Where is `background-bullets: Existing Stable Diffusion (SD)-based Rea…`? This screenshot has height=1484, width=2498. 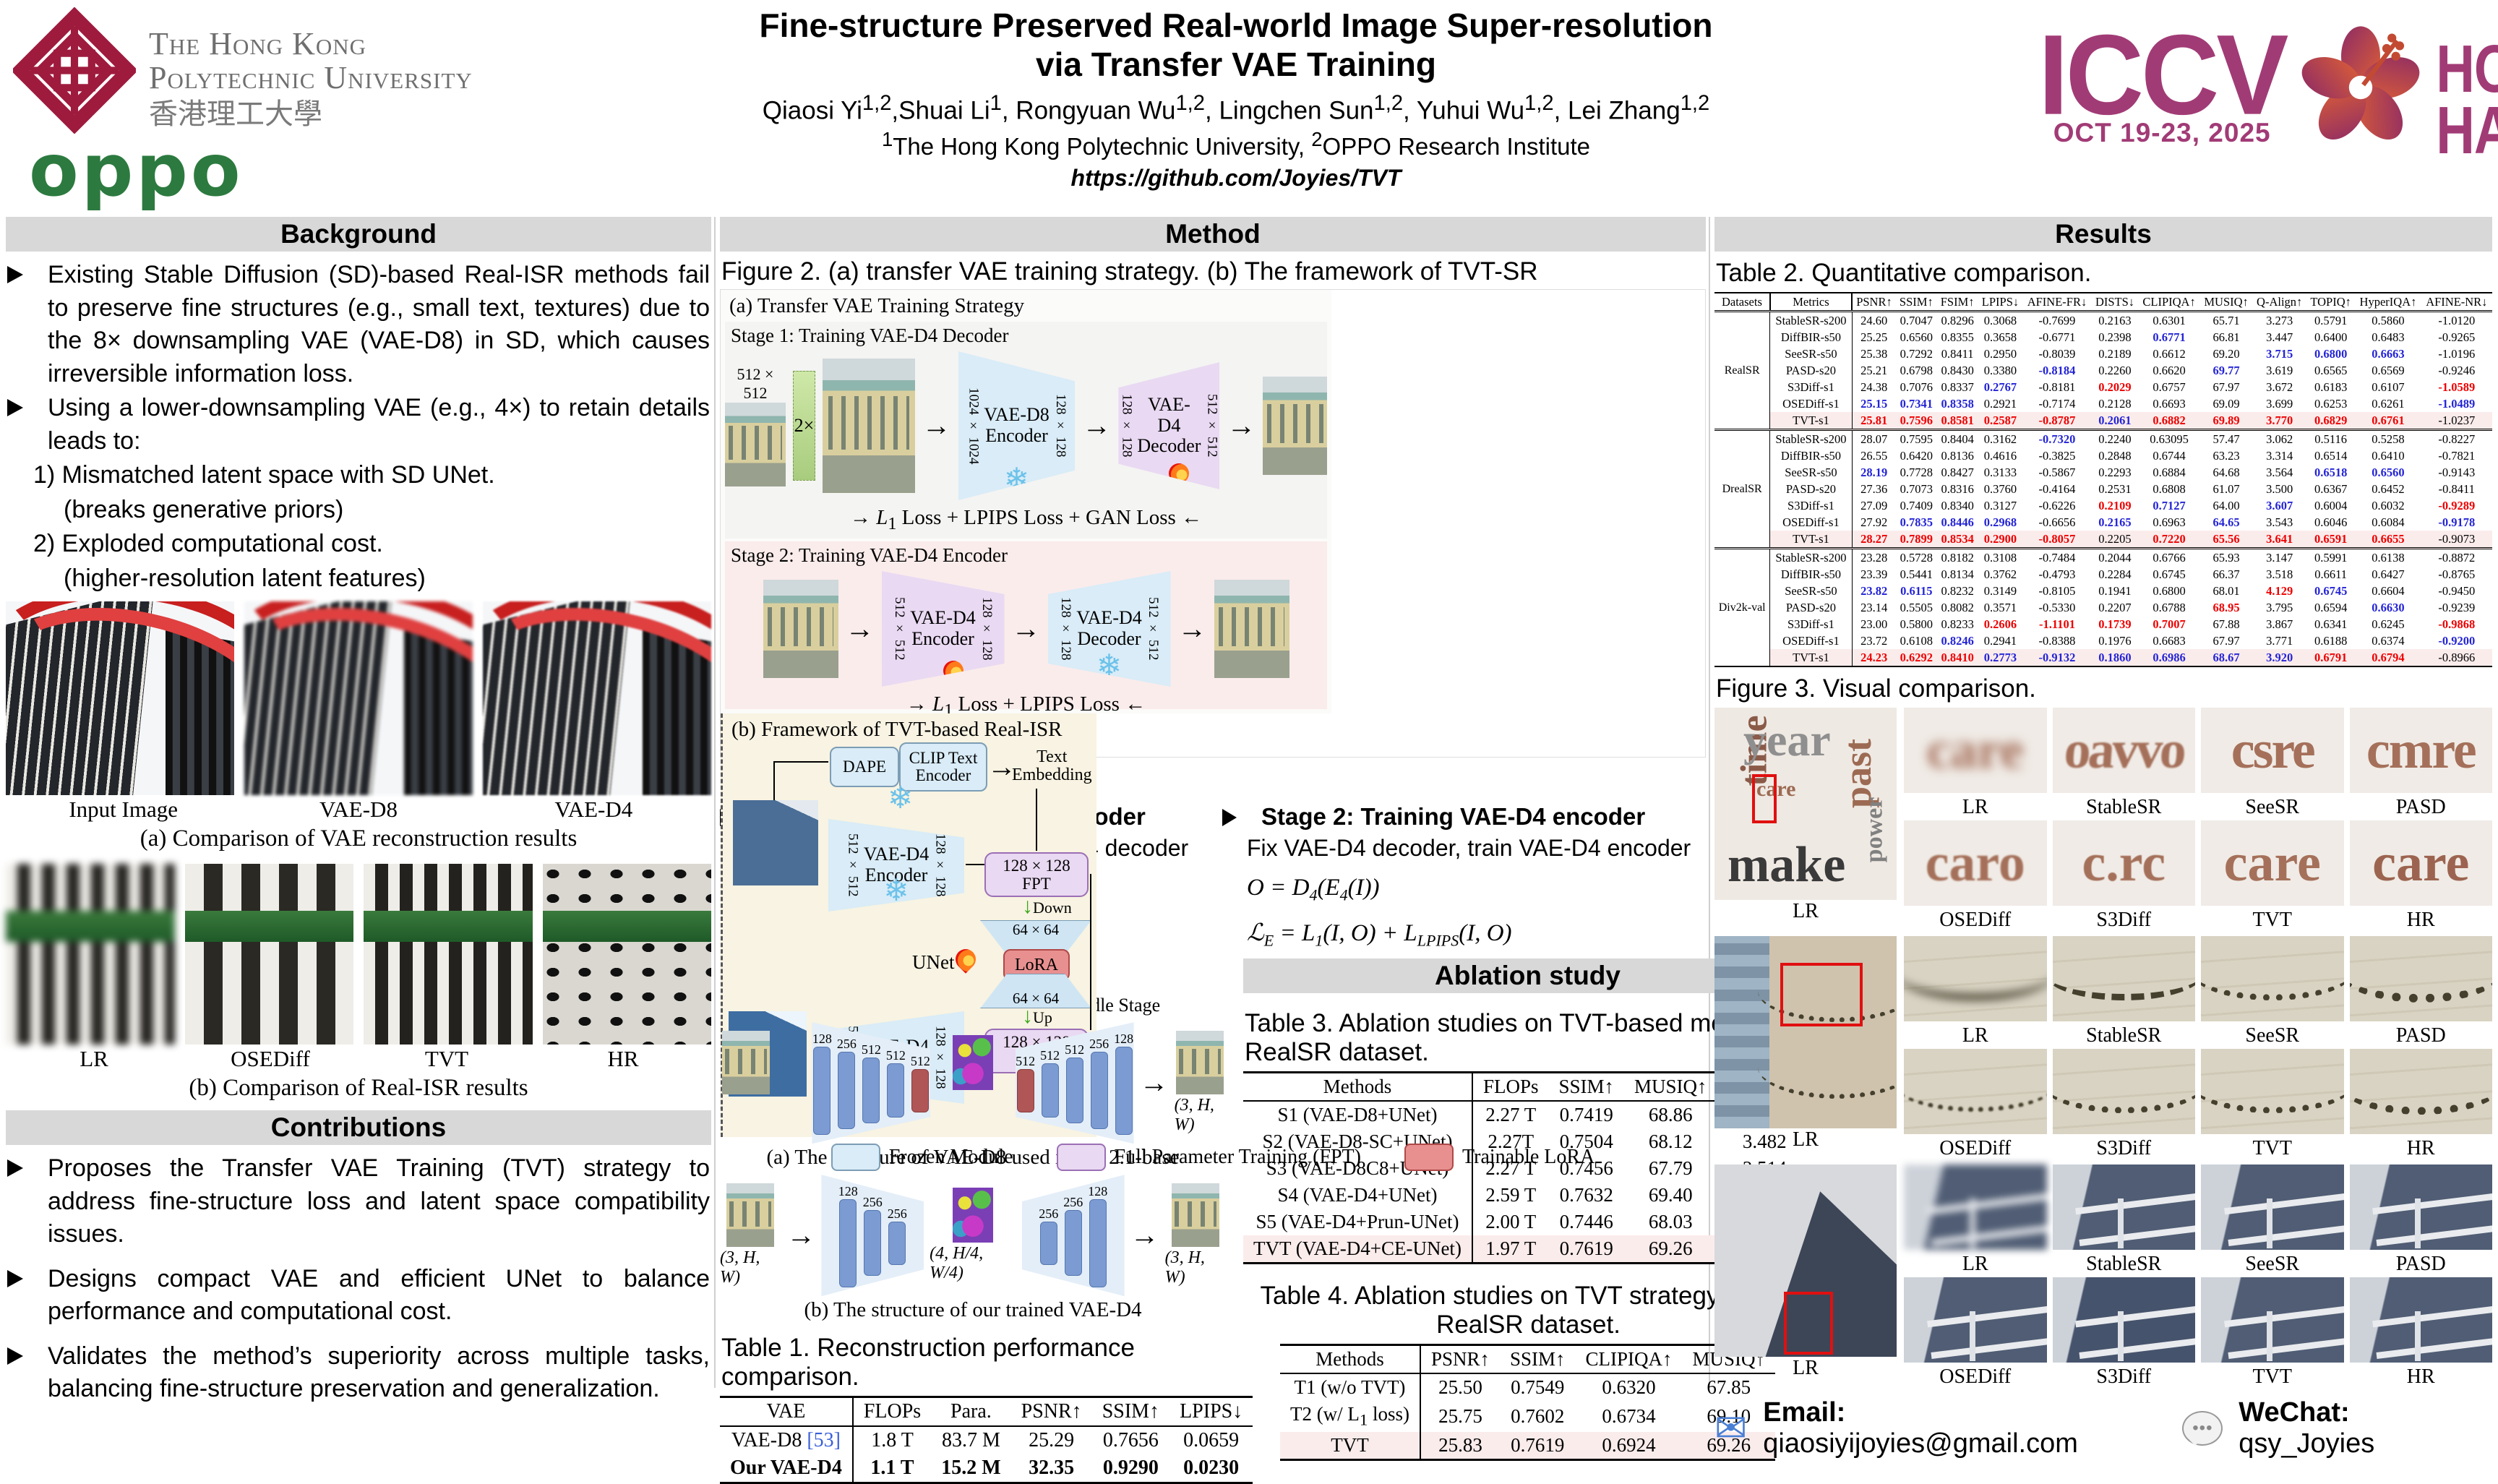 background-bullets: Existing Stable Diffusion (SD)-based Rea… is located at coordinates (358, 424).